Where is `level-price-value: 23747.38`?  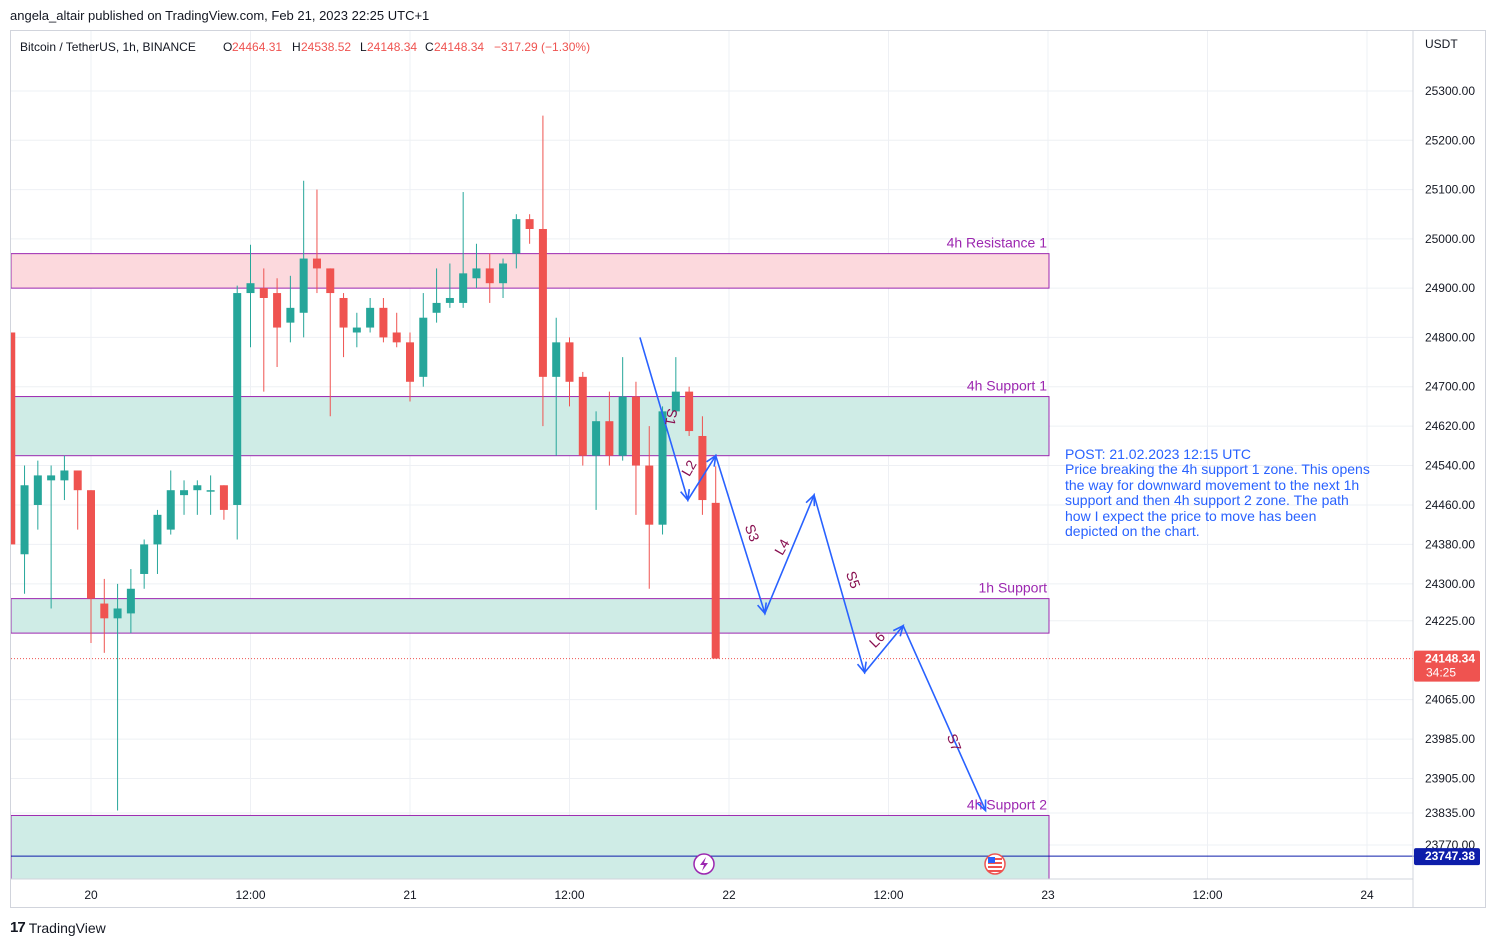 level-price-value: 23747.38 is located at coordinates (1450, 856).